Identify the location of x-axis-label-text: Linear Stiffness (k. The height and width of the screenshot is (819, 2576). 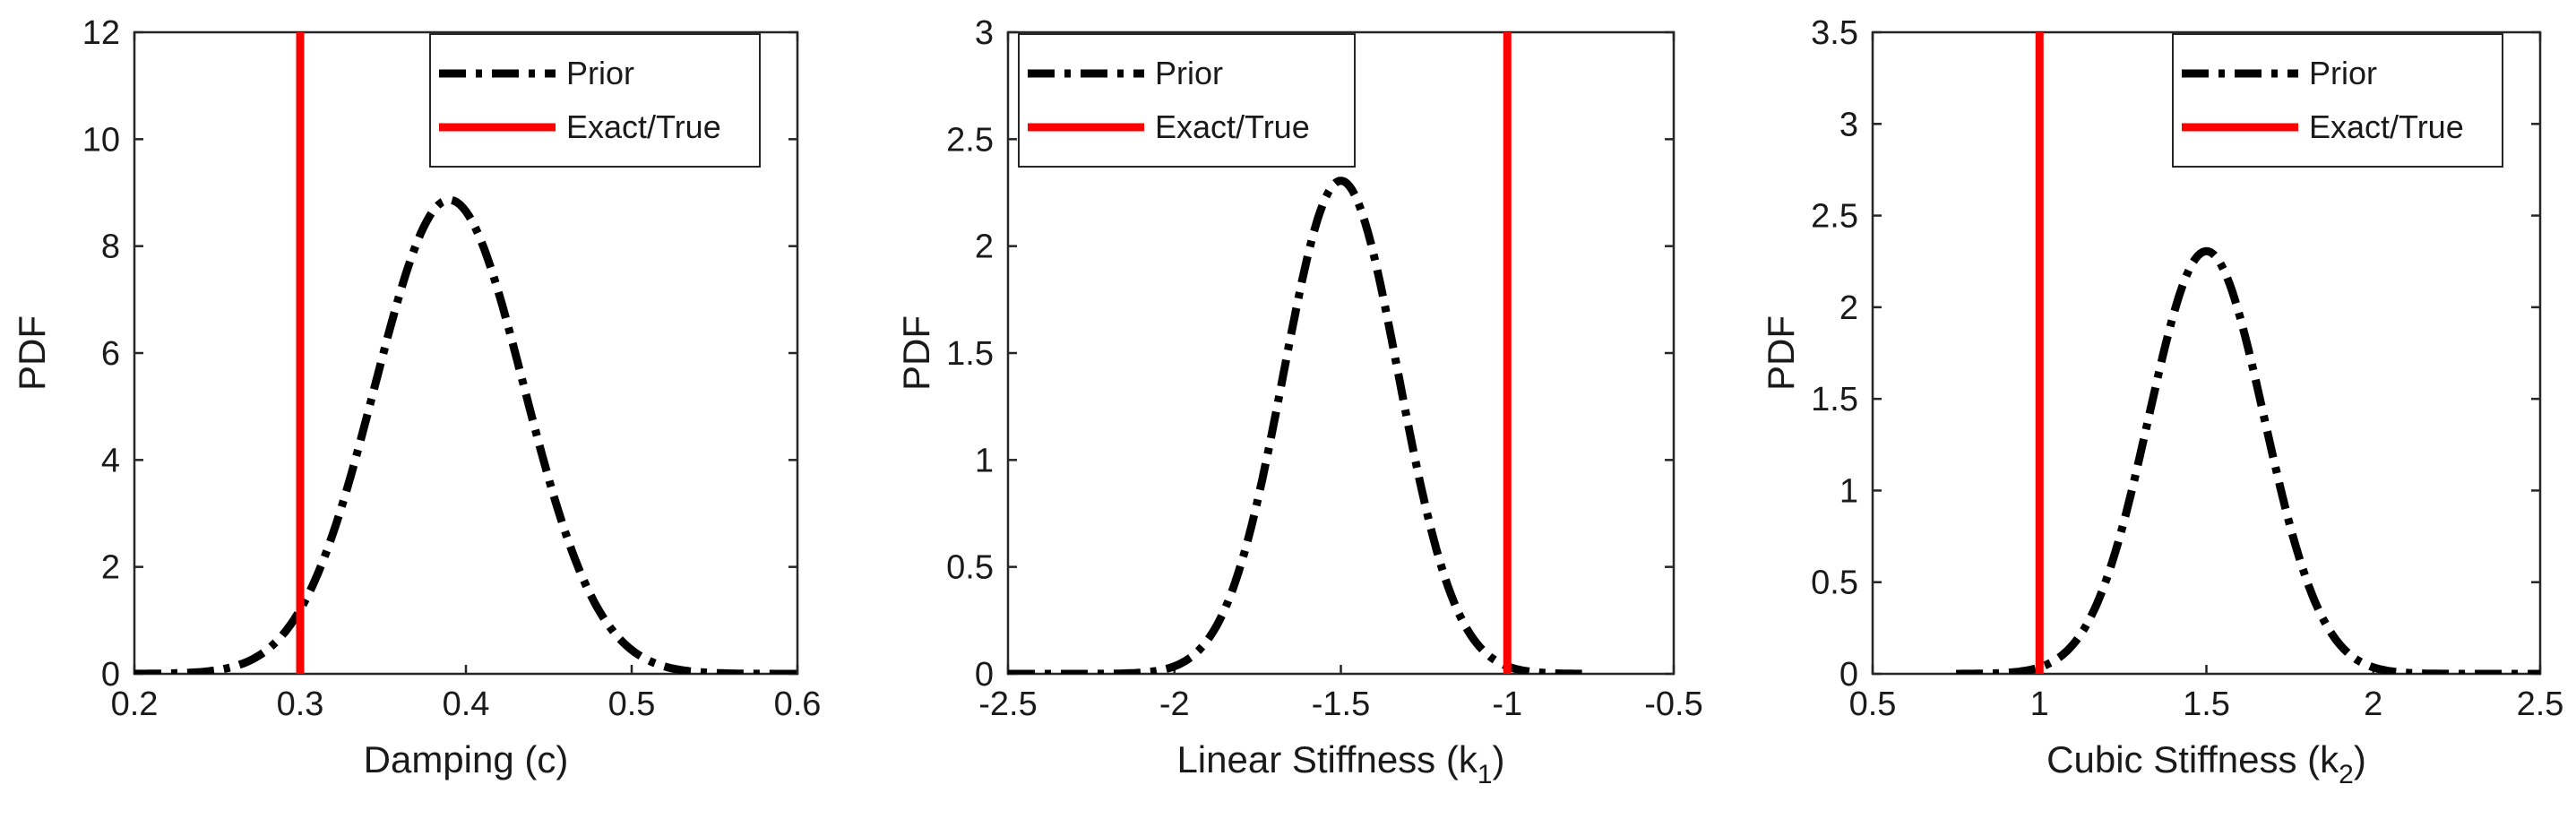
(1327, 759).